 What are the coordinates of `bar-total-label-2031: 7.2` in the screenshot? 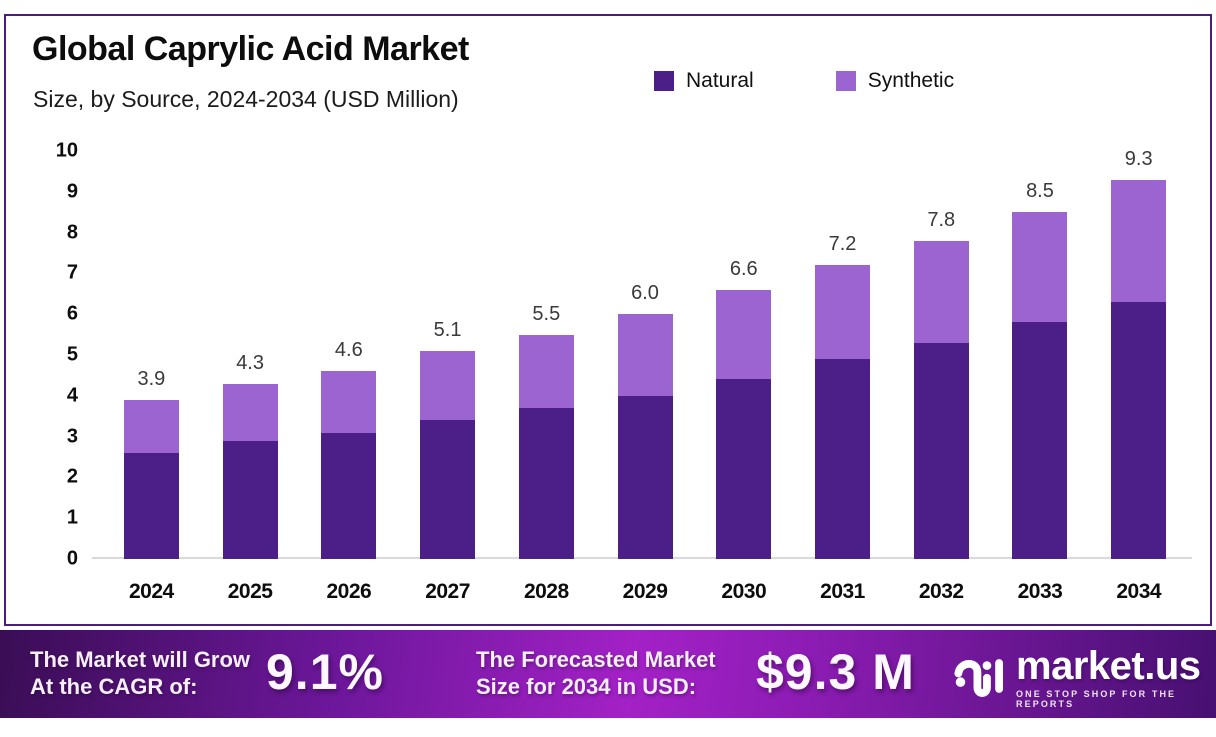 It's located at (842, 244).